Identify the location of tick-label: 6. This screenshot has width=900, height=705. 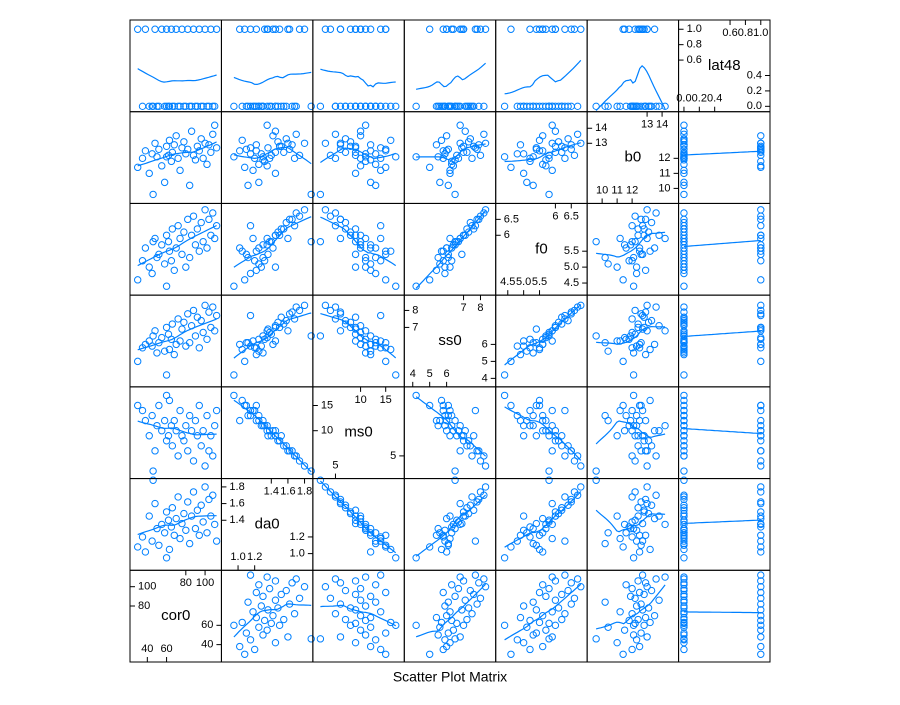
(507, 235).